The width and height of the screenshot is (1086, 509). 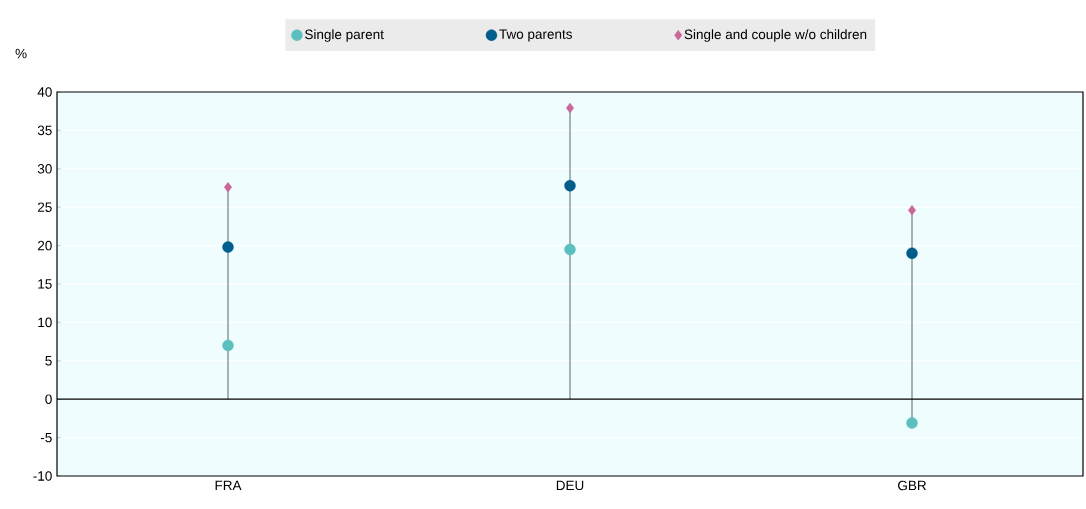 What do you see at coordinates (45, 284) in the screenshot?
I see `y-tick-label: 15` at bounding box center [45, 284].